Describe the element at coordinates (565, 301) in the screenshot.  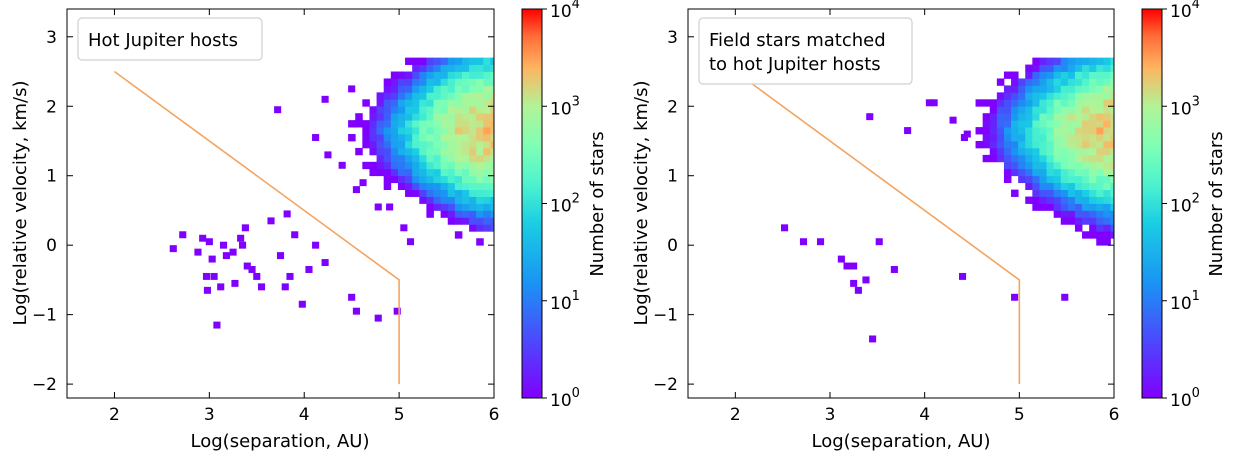
I see `colorbar-tick-label: 10¹` at that location.